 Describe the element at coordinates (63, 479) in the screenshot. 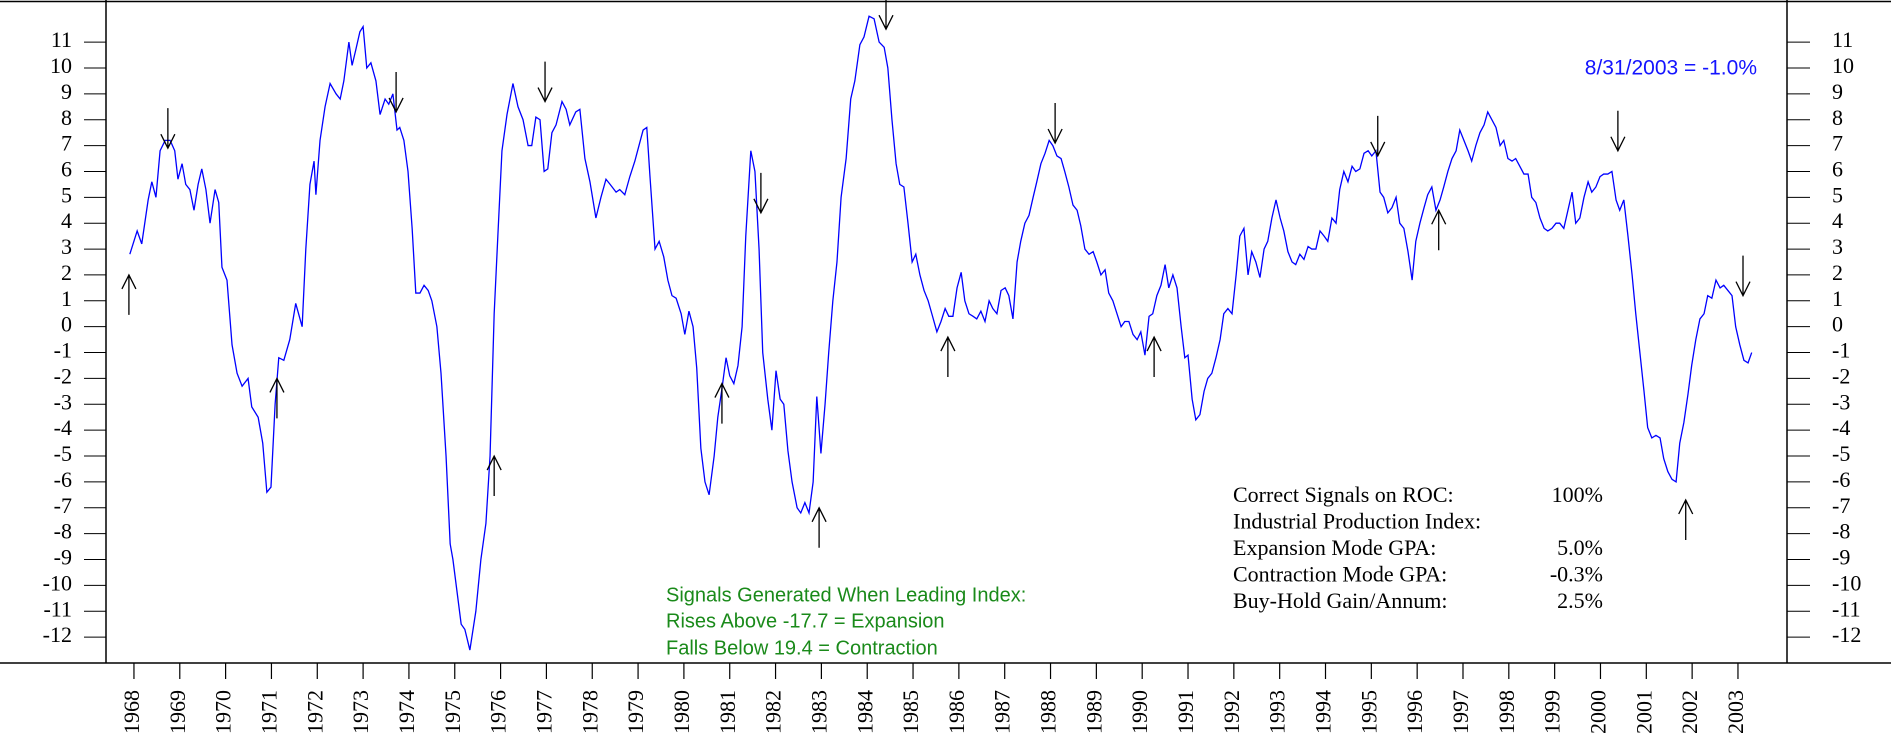

I see `y-tick-label: -6` at that location.